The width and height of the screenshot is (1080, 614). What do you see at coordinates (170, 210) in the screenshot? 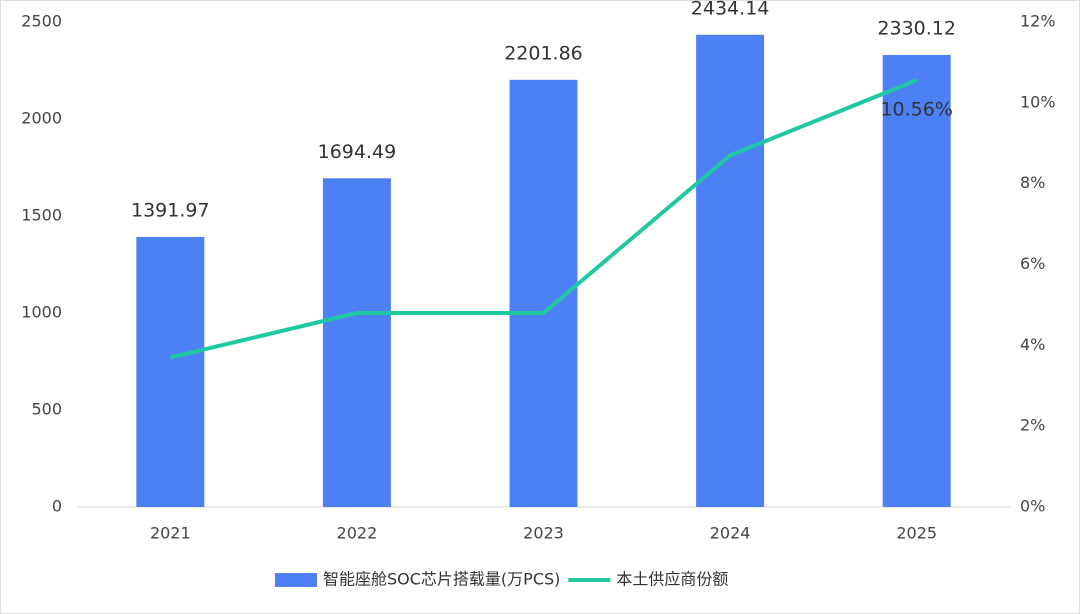
I see `bar-value-label: 1391.97` at bounding box center [170, 210].